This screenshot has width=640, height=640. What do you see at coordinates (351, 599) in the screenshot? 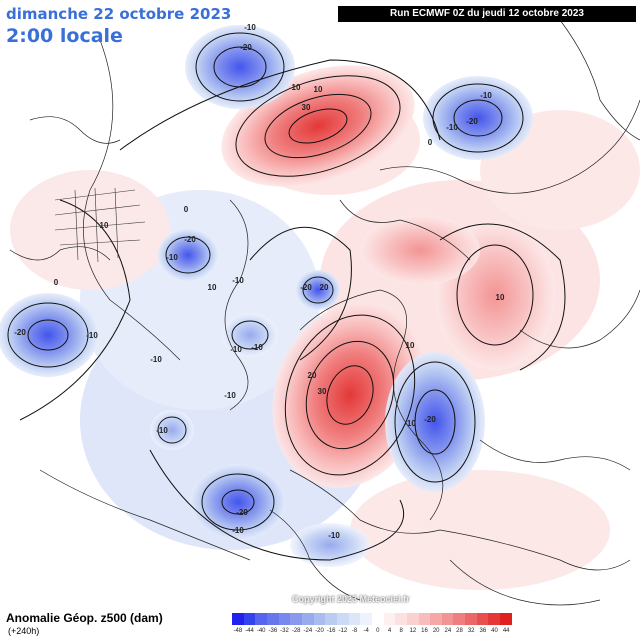
I see `copyright-text: Copyright 2023 Meteociel.fr` at bounding box center [351, 599].